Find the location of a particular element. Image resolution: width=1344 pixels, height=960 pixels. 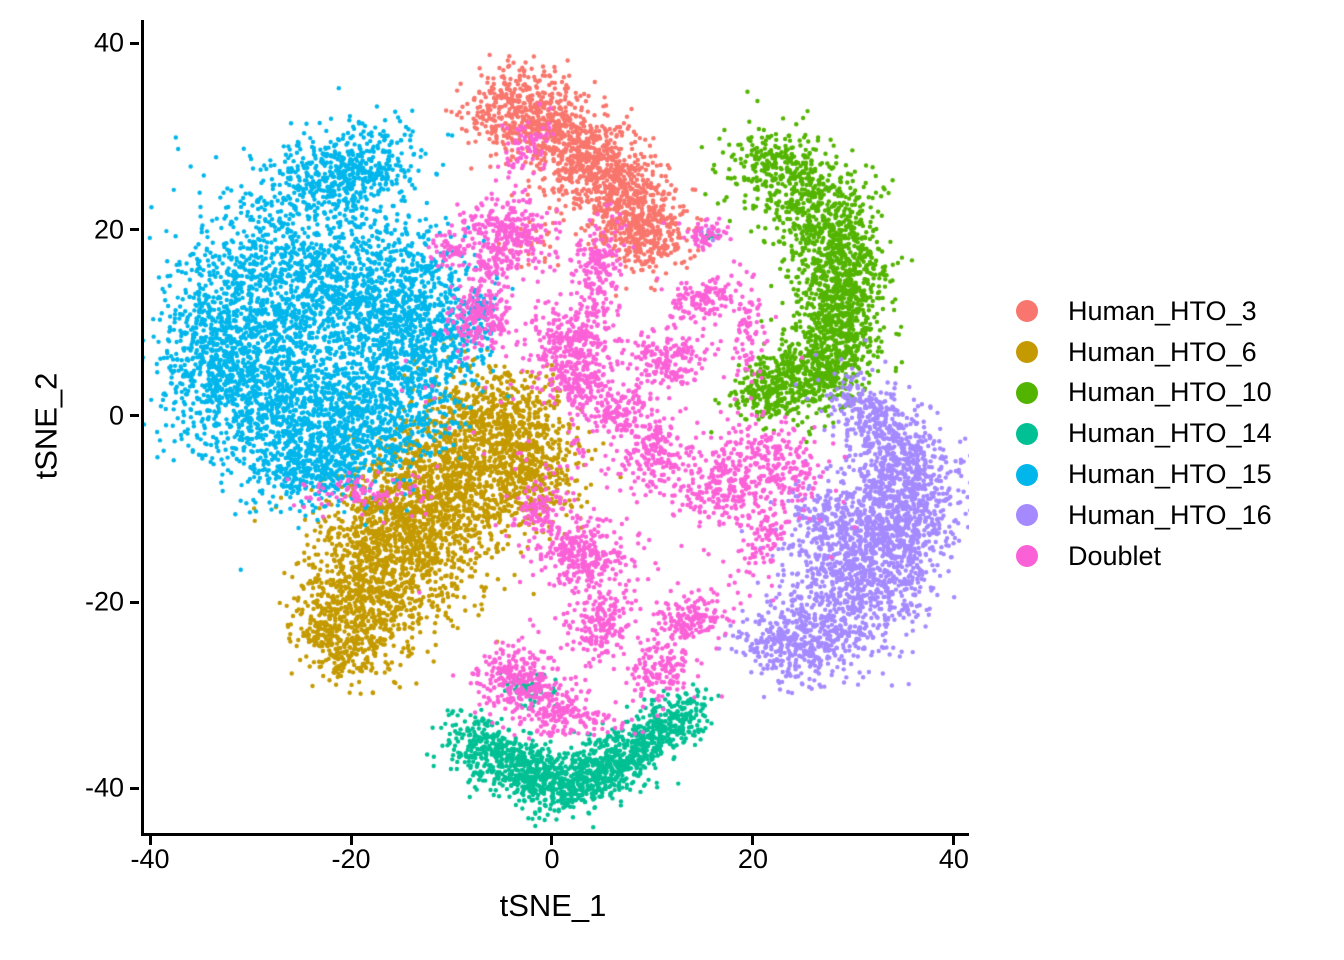

x-axis-tick-label: 0 is located at coordinates (552, 859).